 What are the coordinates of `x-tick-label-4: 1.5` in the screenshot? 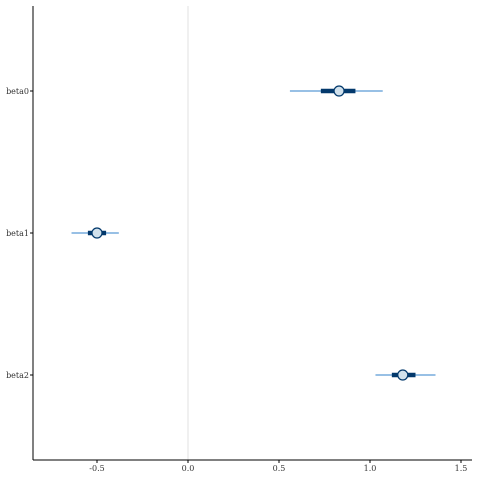 It's located at (461, 468).